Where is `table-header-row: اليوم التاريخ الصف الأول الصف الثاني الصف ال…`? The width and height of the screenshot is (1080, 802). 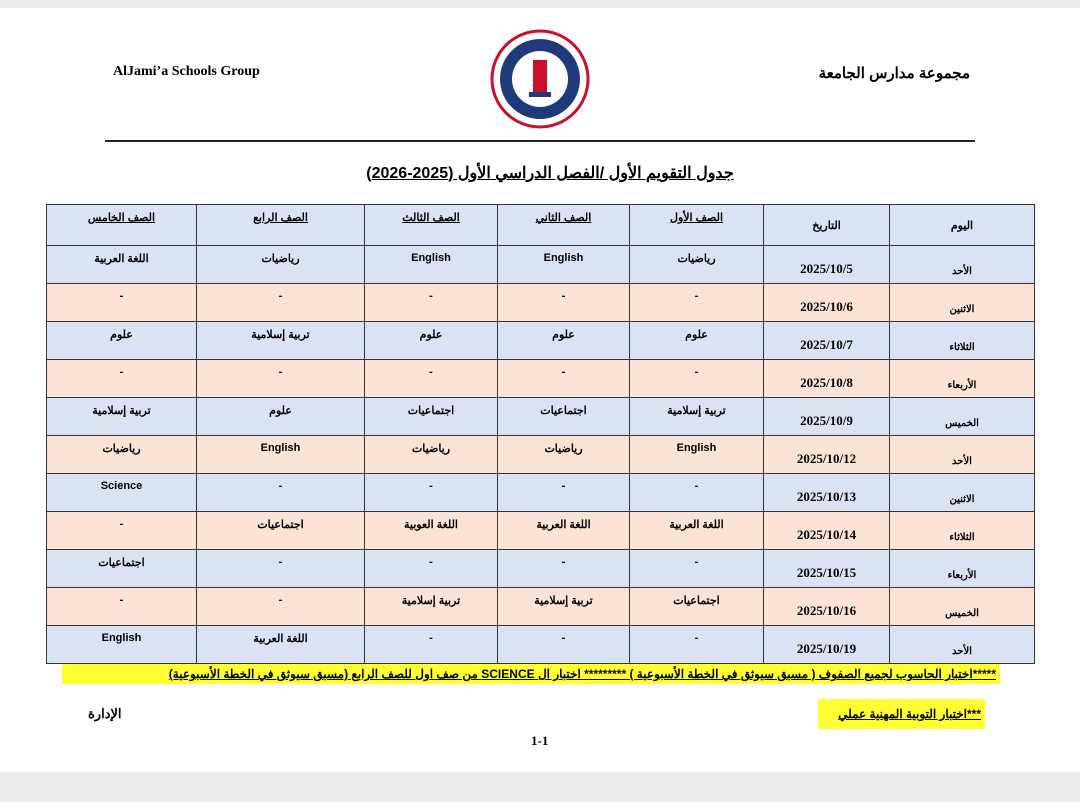
table-header-row: اليوم التاريخ الصف الأول الصف الثاني الصف ال… is located at coordinates (540, 225).